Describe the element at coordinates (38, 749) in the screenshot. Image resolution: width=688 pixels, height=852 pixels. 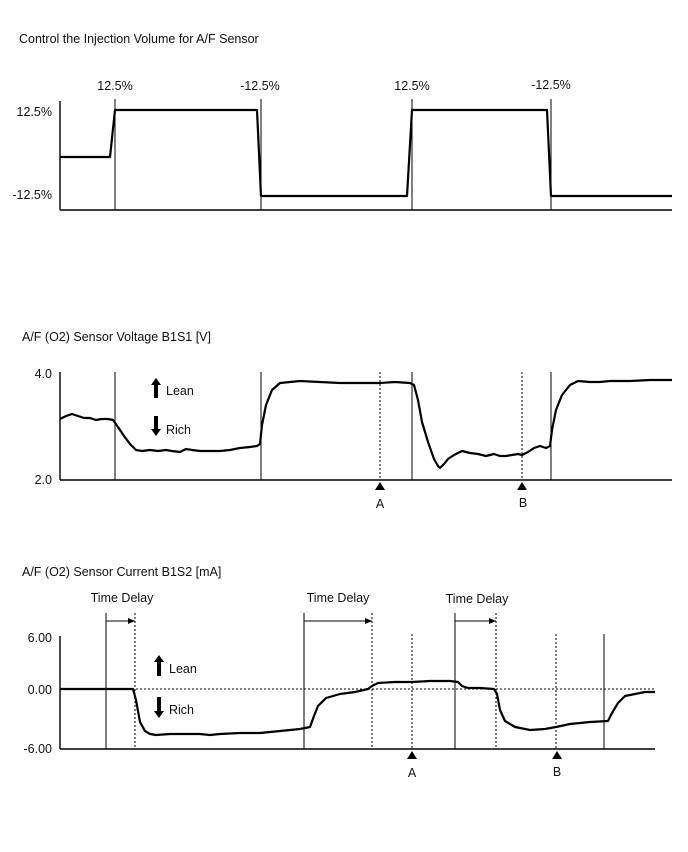
I see `panel3-y-label-low: -6.00` at that location.